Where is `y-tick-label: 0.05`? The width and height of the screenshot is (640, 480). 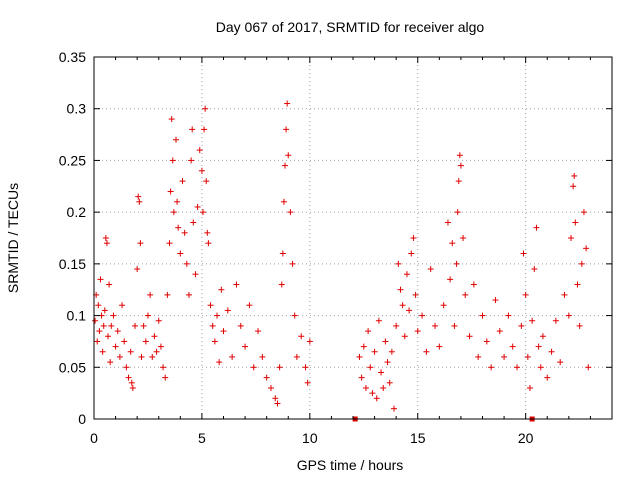 y-tick-label: 0.05 is located at coordinates (72, 367).